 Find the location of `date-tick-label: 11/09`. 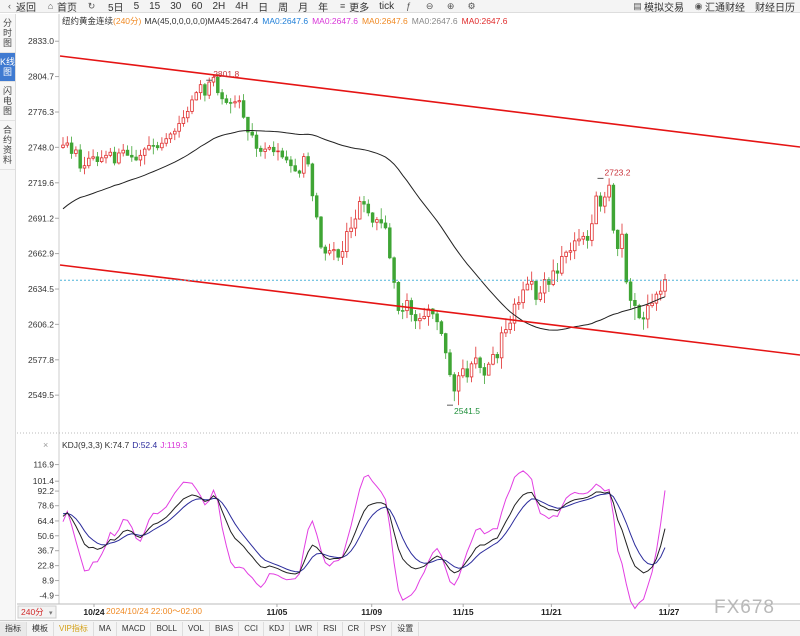

date-tick-label: 11/09 is located at coordinates (371, 612).